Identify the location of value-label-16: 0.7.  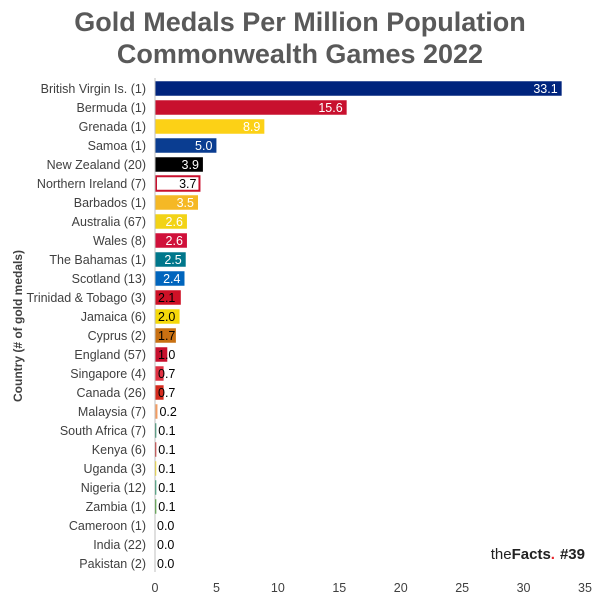
(166, 393).